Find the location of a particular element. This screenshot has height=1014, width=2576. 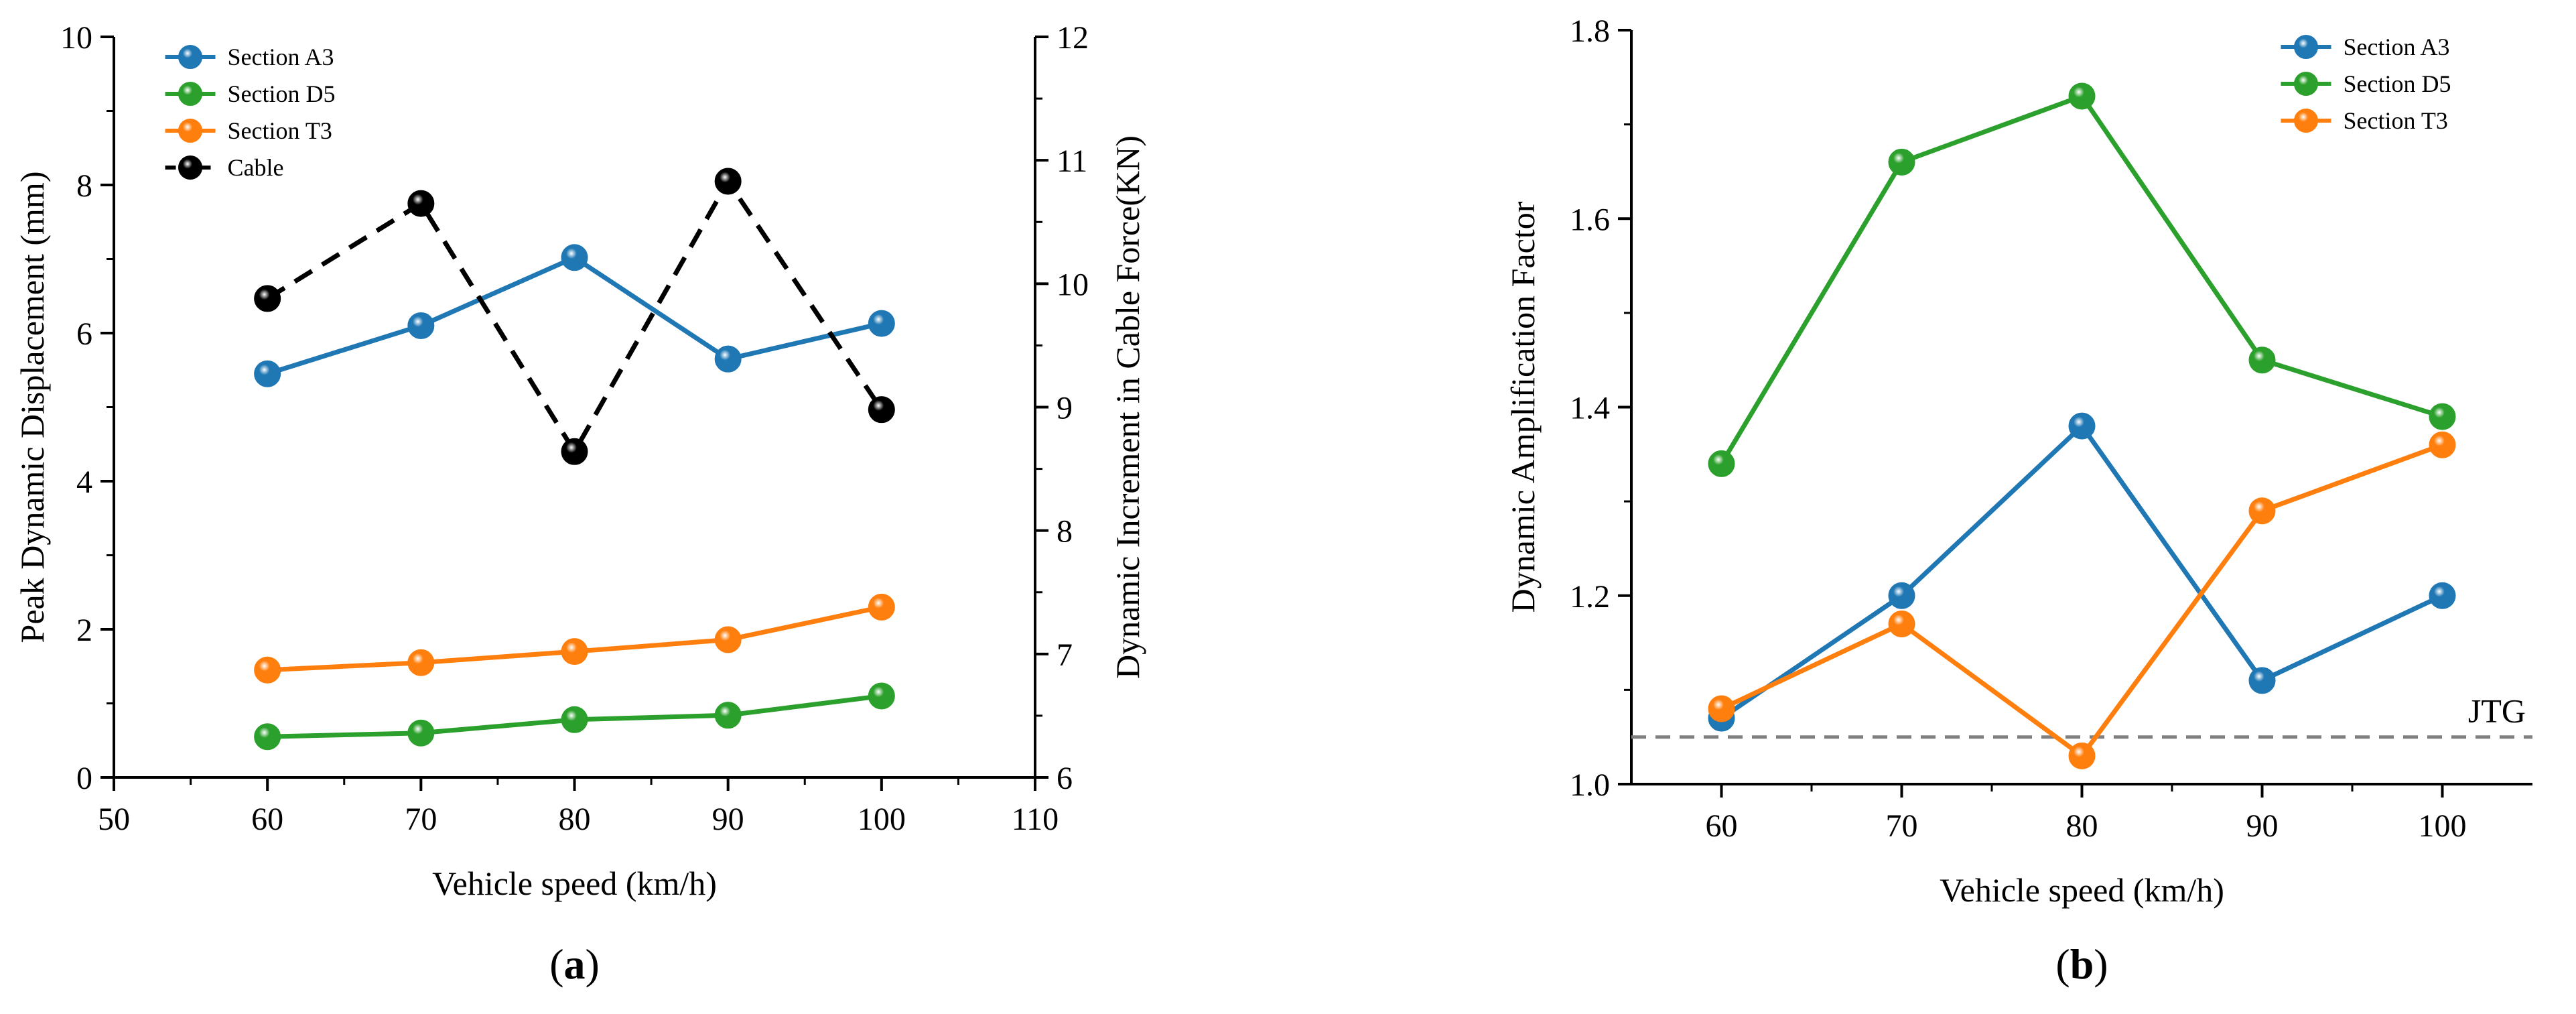

y-tick-label: 1.4 is located at coordinates (1590, 408).